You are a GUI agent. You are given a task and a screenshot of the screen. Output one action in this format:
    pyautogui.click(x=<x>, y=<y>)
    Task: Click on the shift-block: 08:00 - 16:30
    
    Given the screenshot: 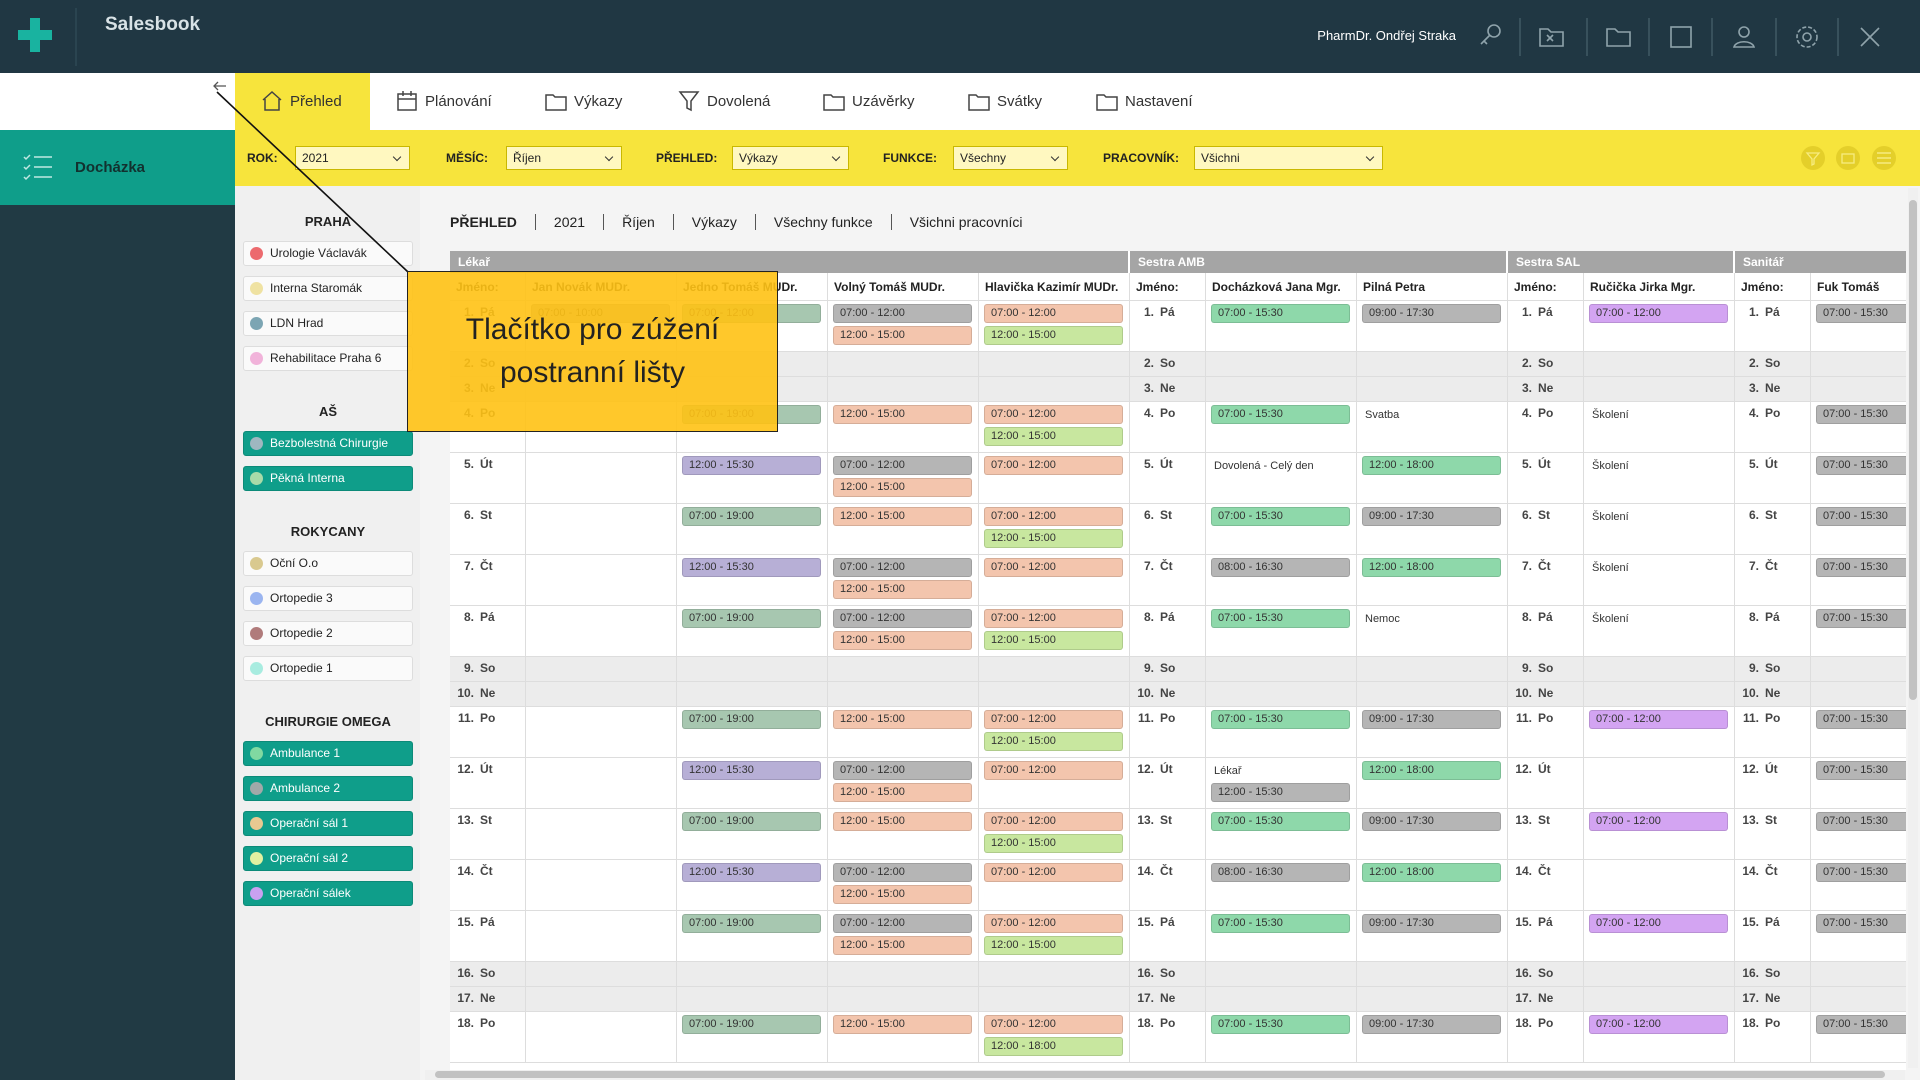 What is the action you would take?
    pyautogui.click(x=1280, y=872)
    